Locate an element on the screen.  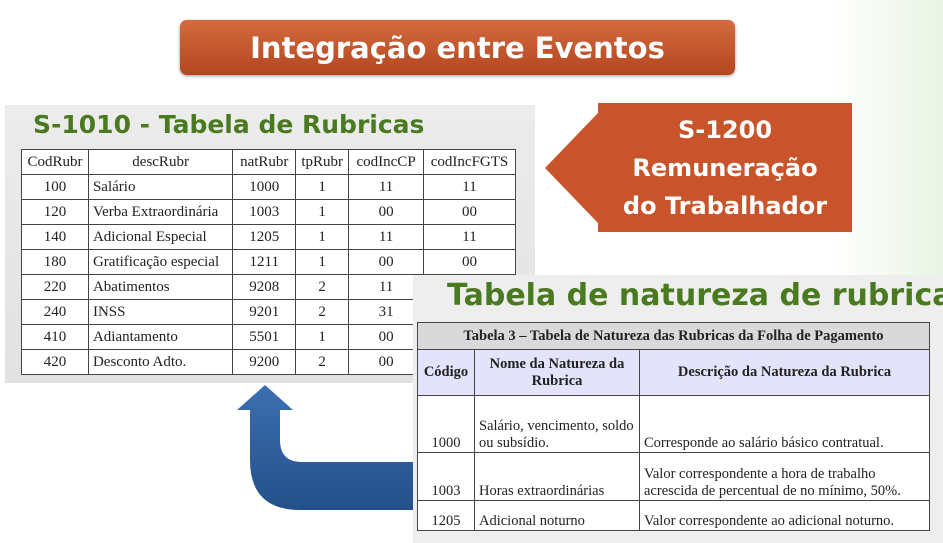
table-cell: Horas extraordinárias is located at coordinates (557, 476).